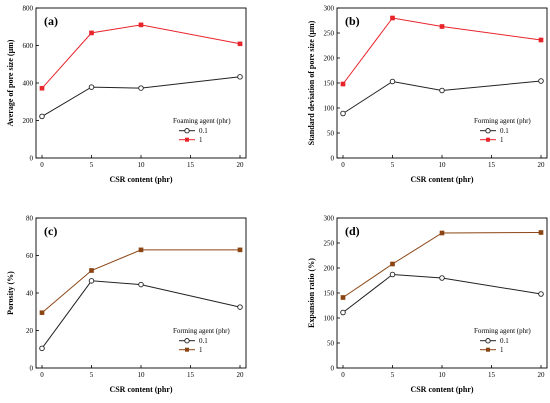 The width and height of the screenshot is (550, 403). Describe the element at coordinates (28, 8) in the screenshot. I see `y-tick-label: 800` at that location.